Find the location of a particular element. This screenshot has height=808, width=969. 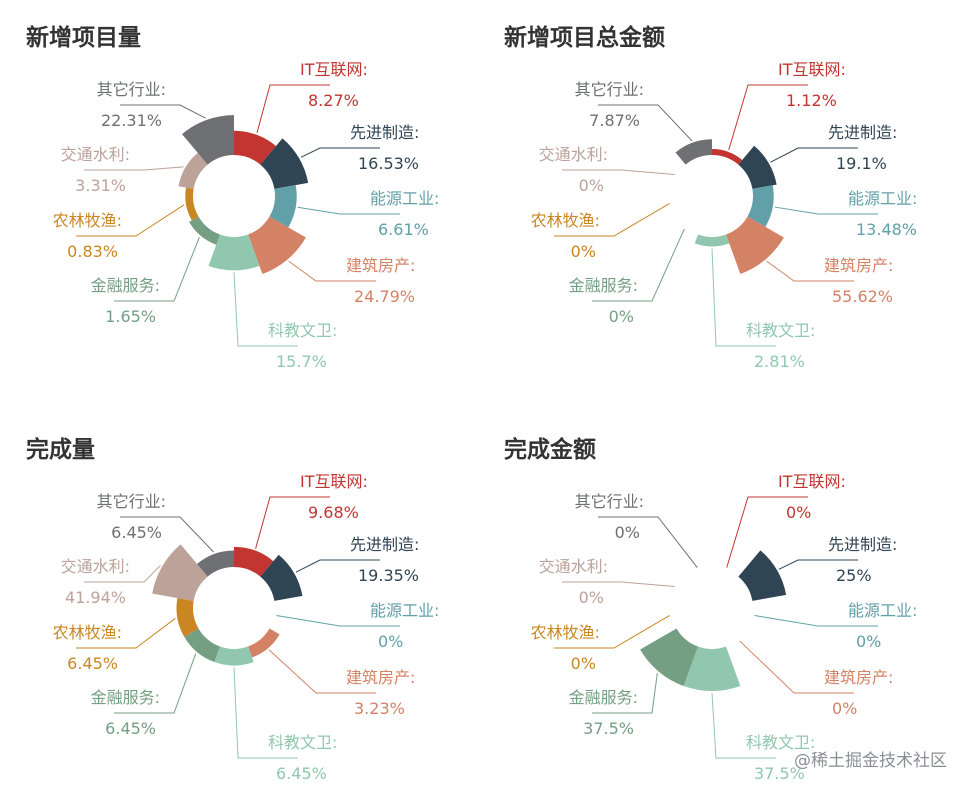

slice-value: 37.5% is located at coordinates (779, 773).